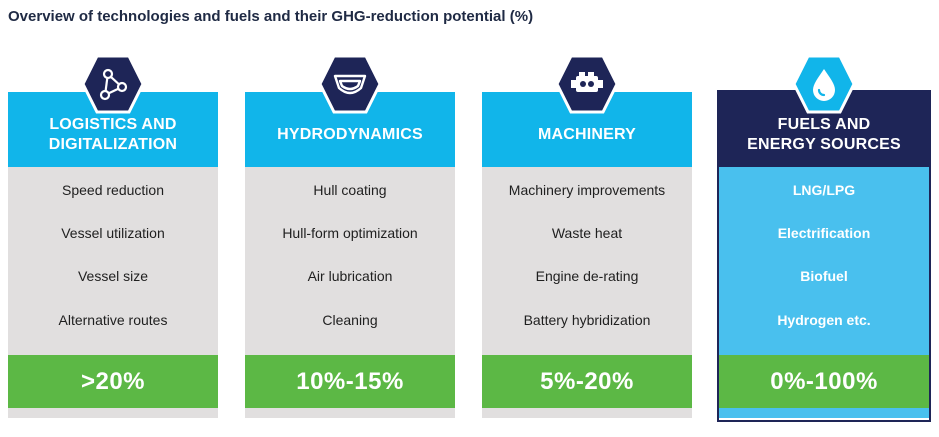 Image resolution: width=939 pixels, height=437 pixels. What do you see at coordinates (350, 276) in the screenshot?
I see `list-item: Air lubrication` at bounding box center [350, 276].